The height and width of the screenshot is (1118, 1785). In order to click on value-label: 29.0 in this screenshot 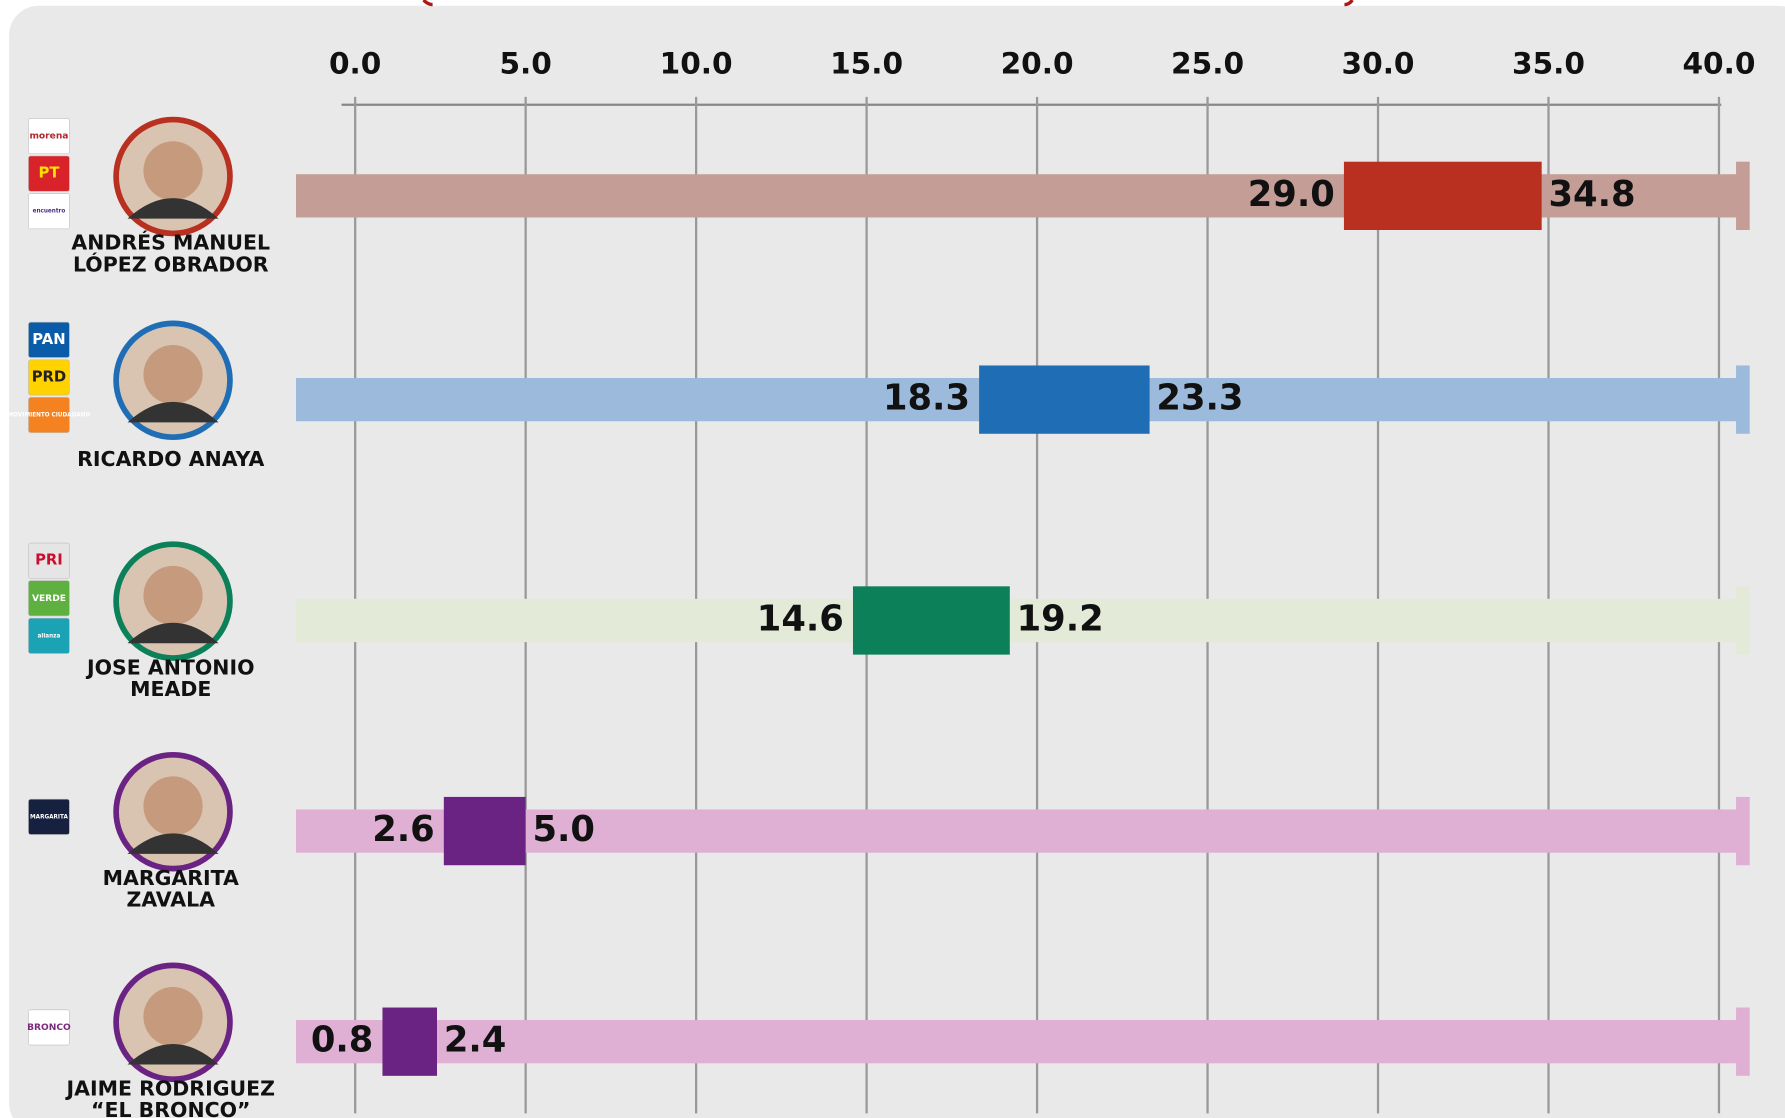, I will do `click(1291, 194)`.